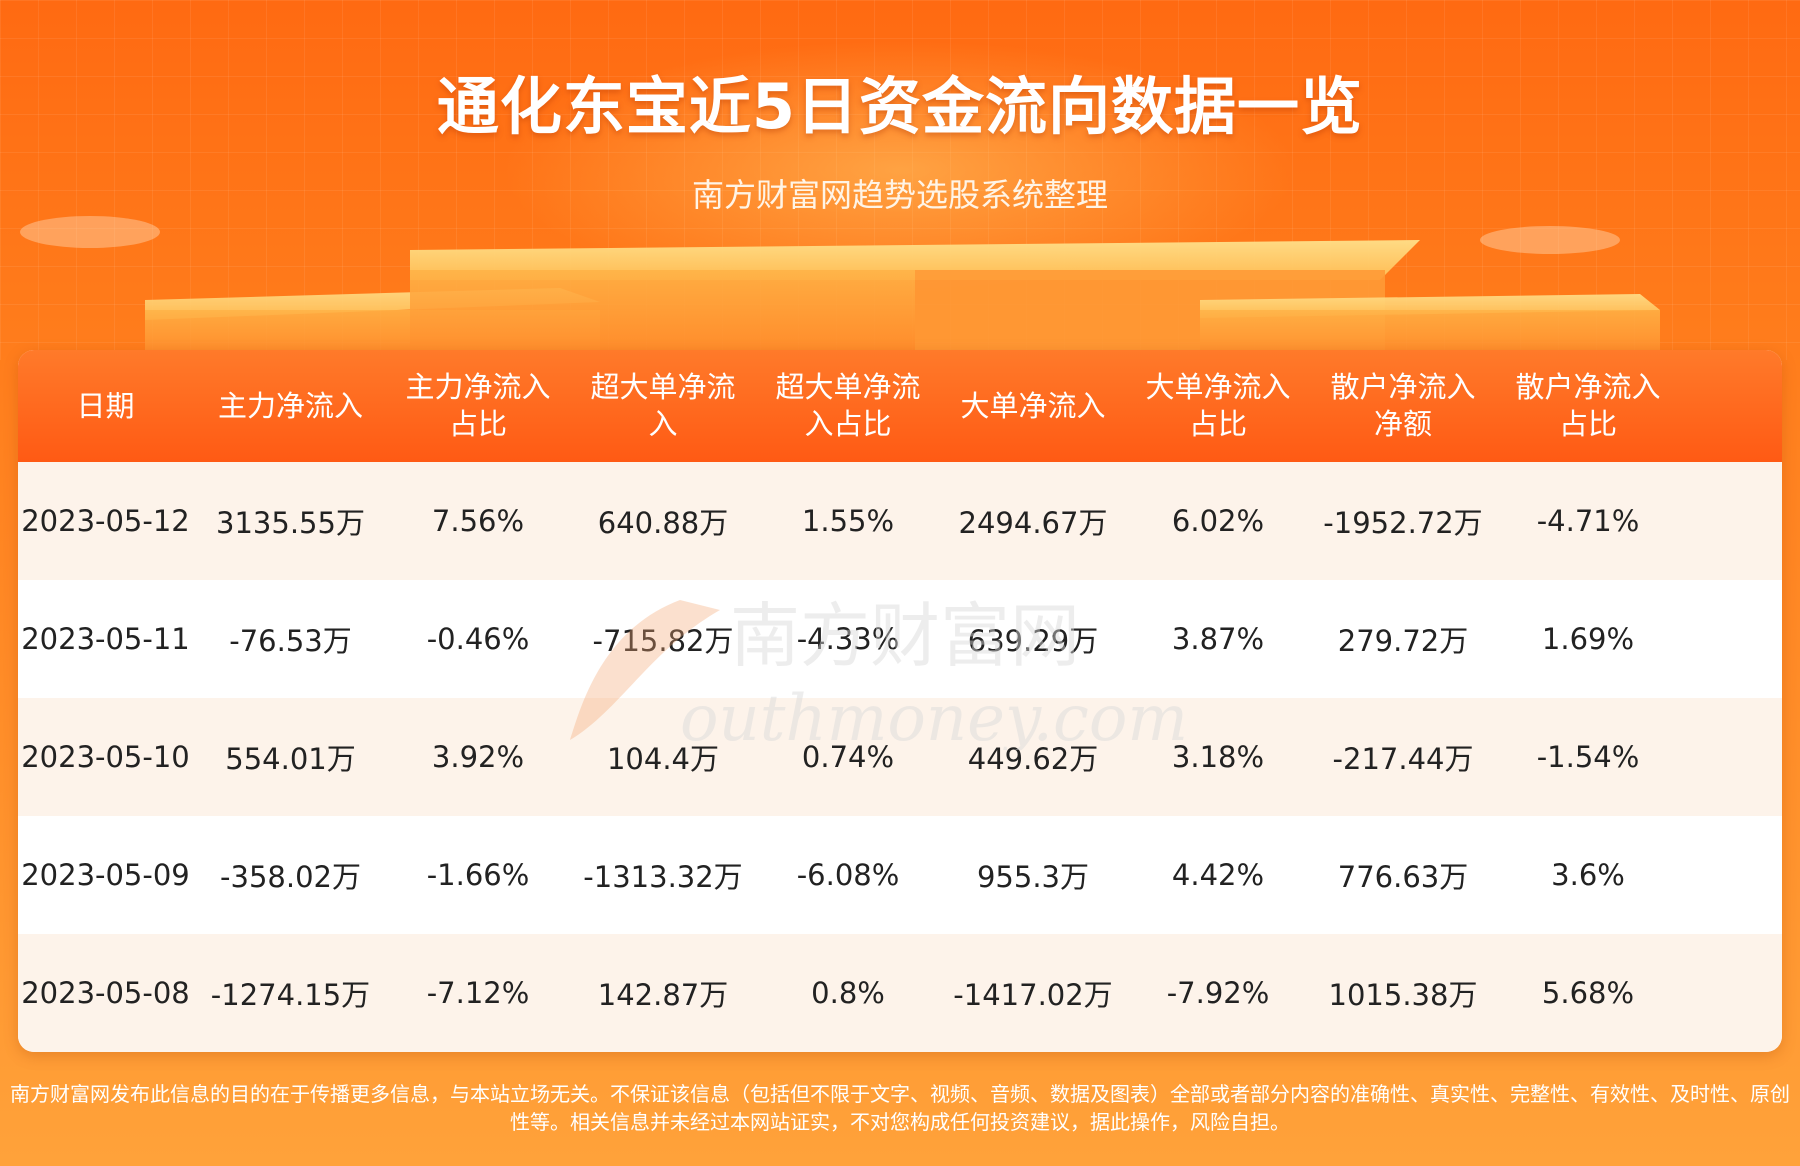 This screenshot has width=1800, height=1166. What do you see at coordinates (848, 639) in the screenshot?
I see `cell-super-large-ratio: -4.33%` at bounding box center [848, 639].